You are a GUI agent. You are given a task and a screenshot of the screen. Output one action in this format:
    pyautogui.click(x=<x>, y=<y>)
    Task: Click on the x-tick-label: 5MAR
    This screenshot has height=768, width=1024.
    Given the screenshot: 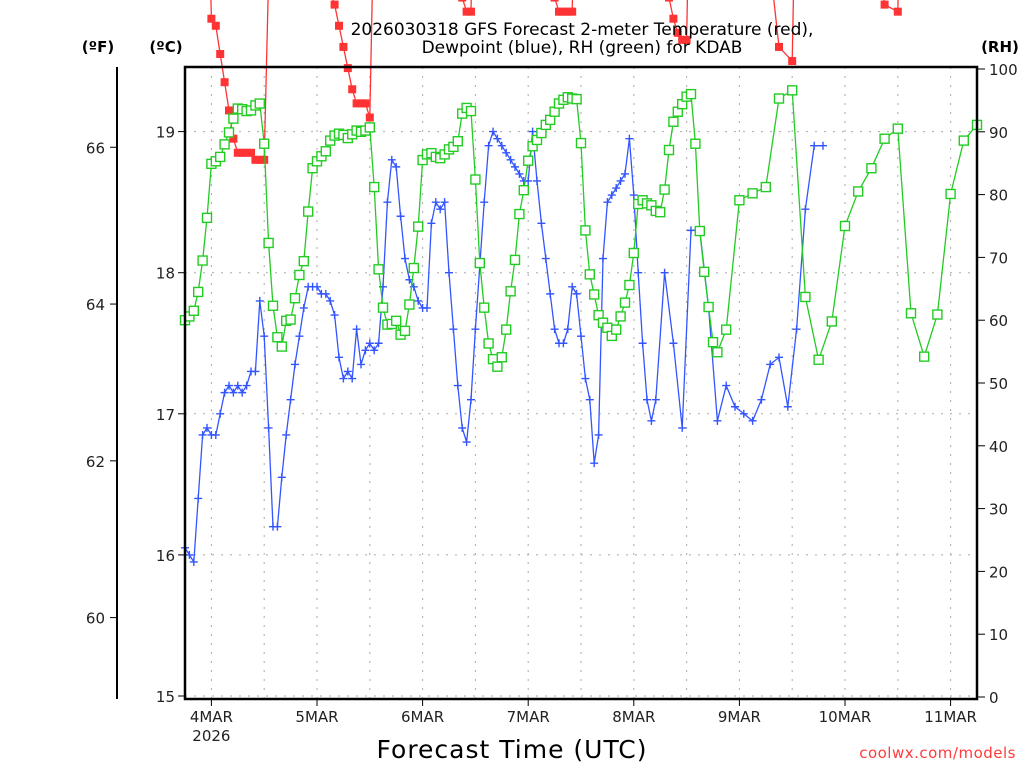 What is the action you would take?
    pyautogui.click(x=316, y=717)
    